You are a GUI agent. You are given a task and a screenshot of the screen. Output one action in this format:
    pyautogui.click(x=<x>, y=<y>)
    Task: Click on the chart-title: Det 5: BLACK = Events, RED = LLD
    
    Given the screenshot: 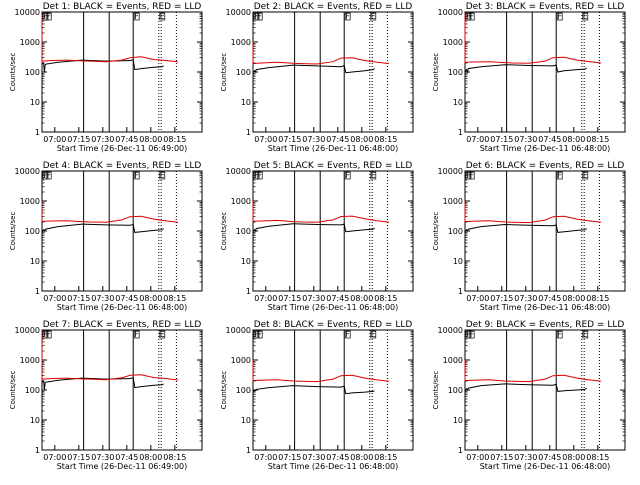 What is the action you would take?
    pyautogui.click(x=333, y=166)
    